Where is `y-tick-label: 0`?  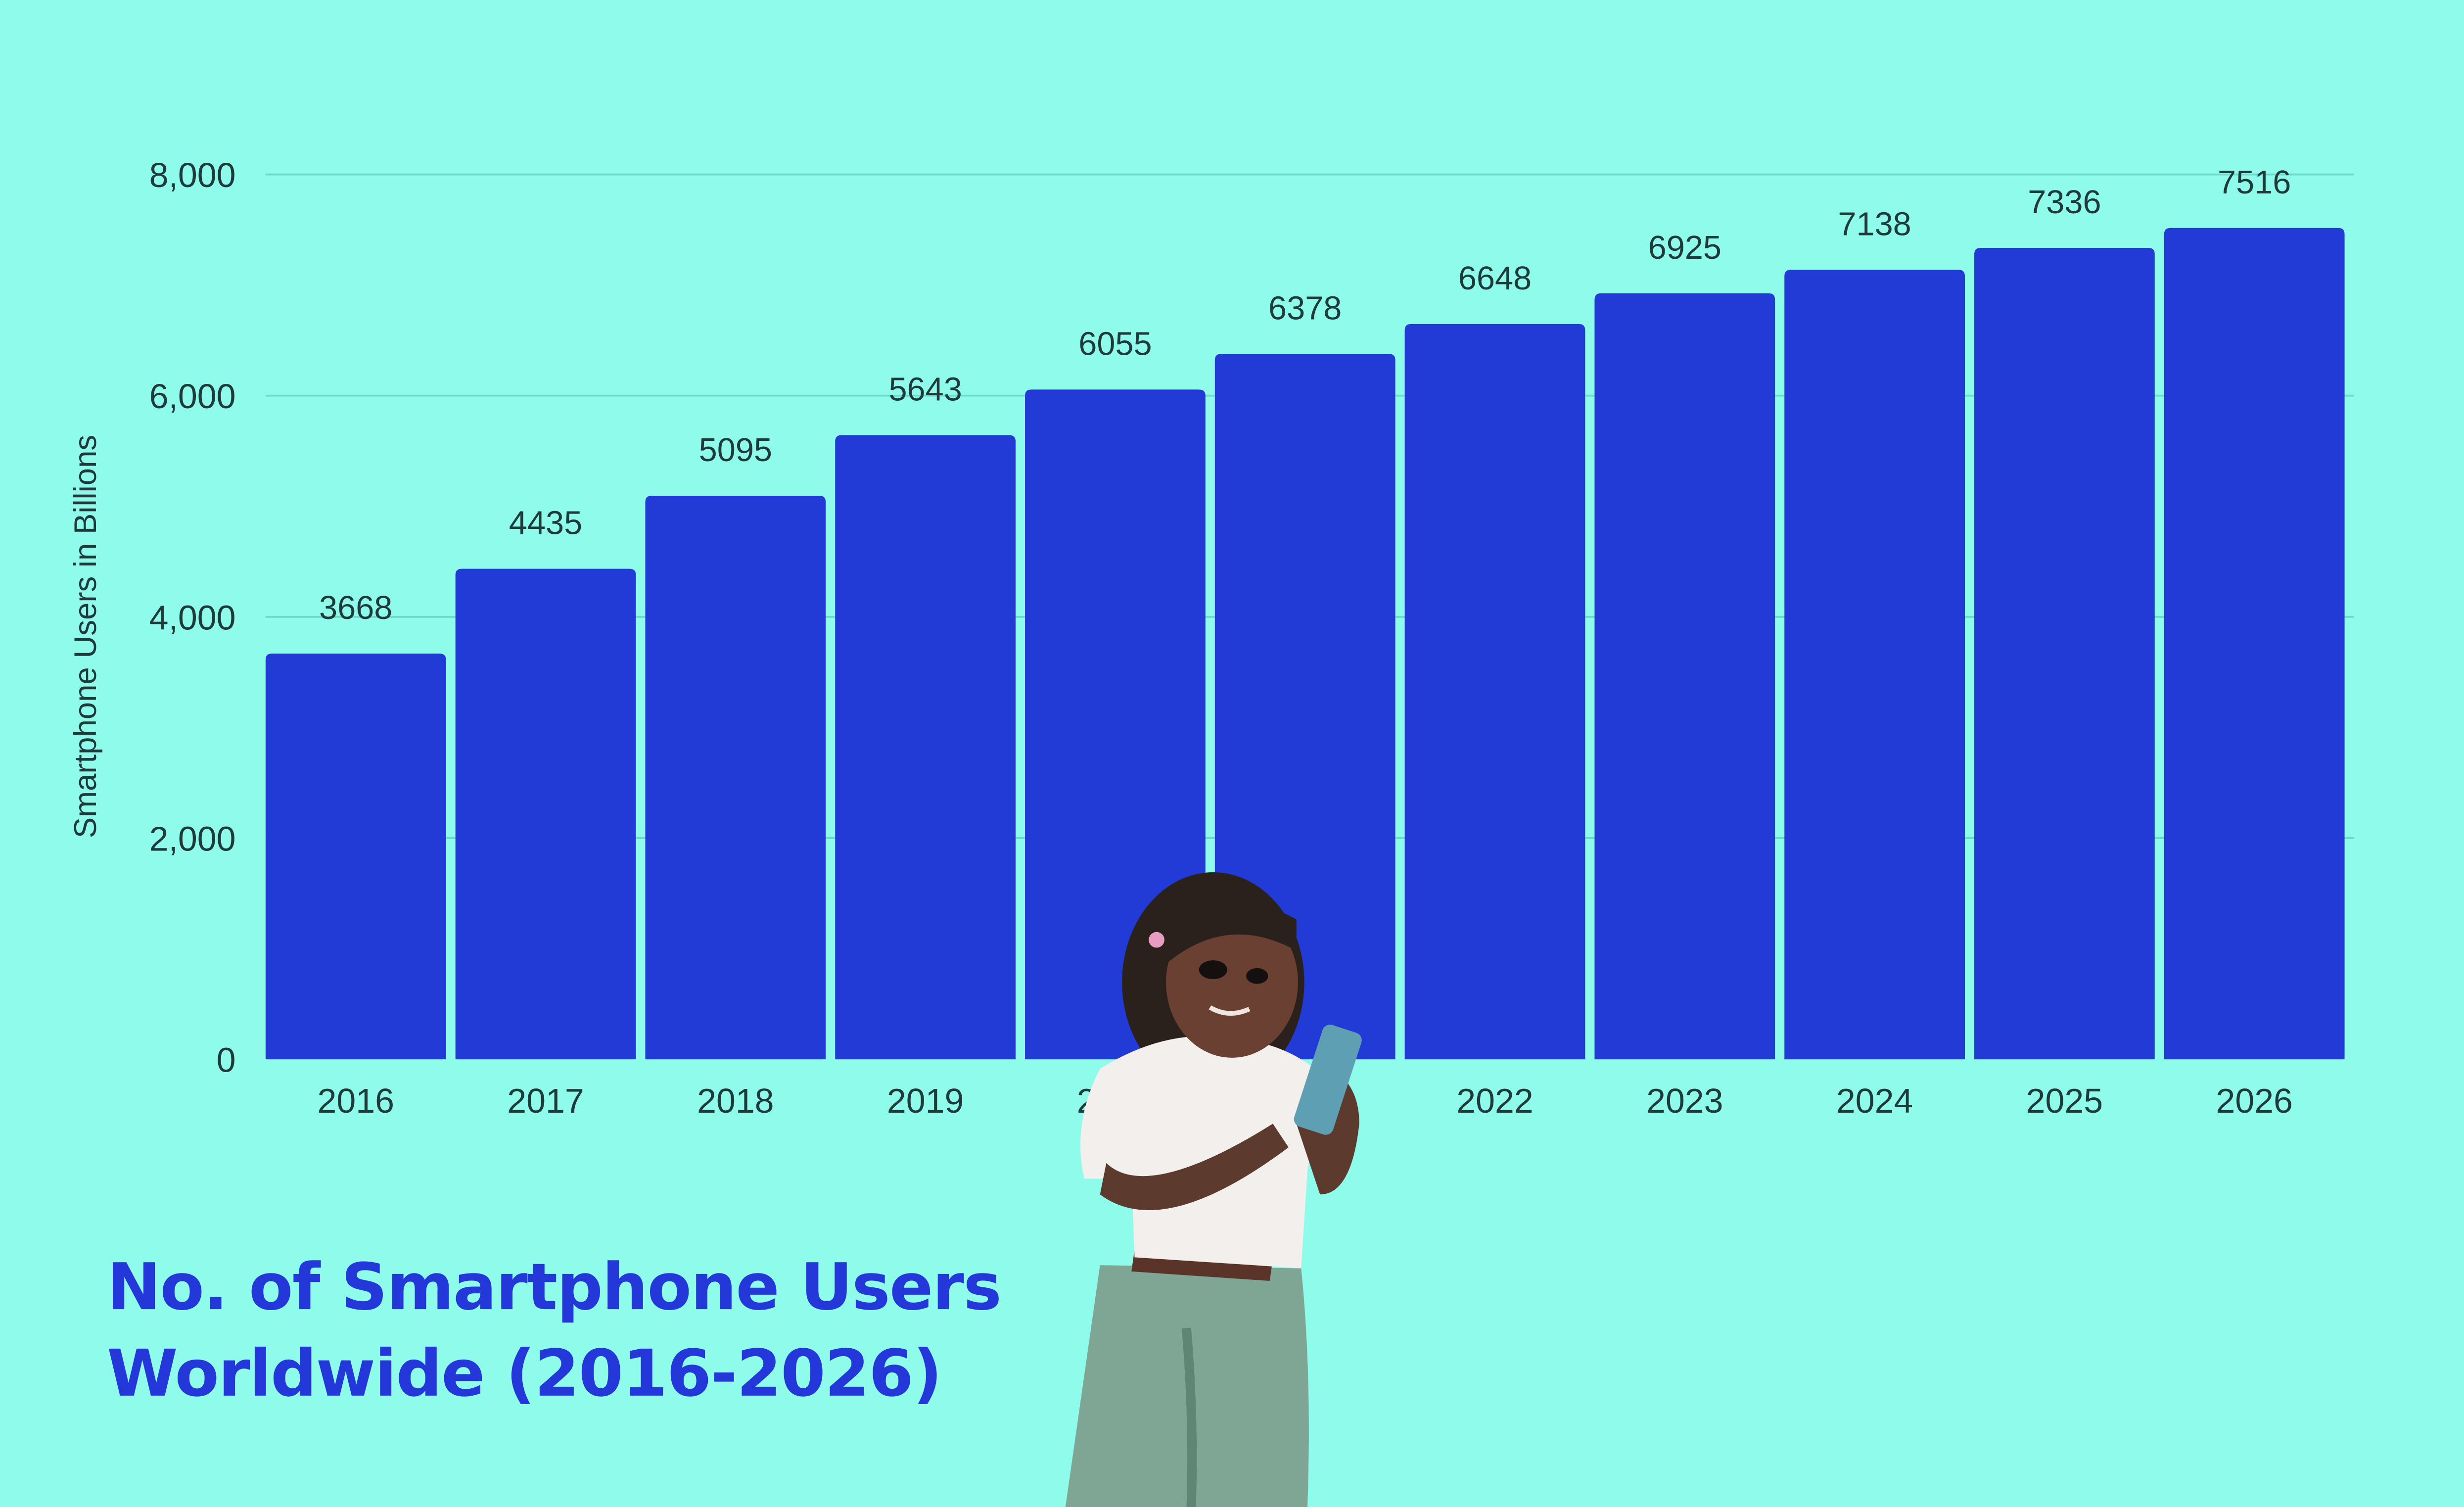 y-tick-label: 0 is located at coordinates (226, 1059).